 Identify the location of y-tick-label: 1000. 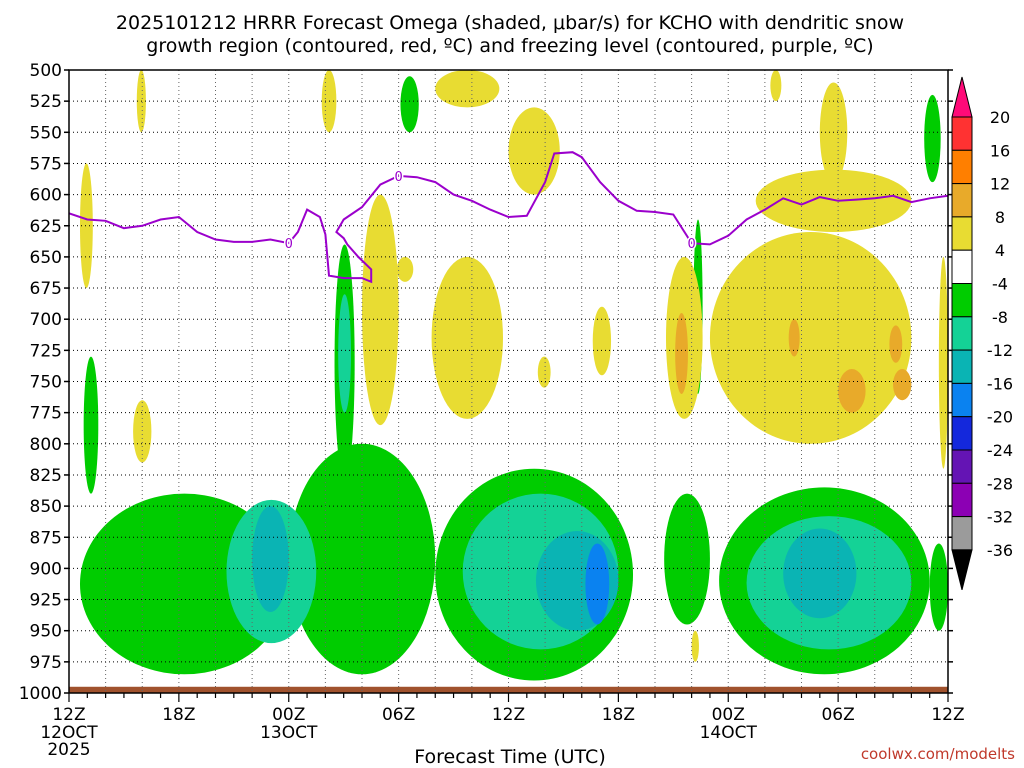
(40, 694).